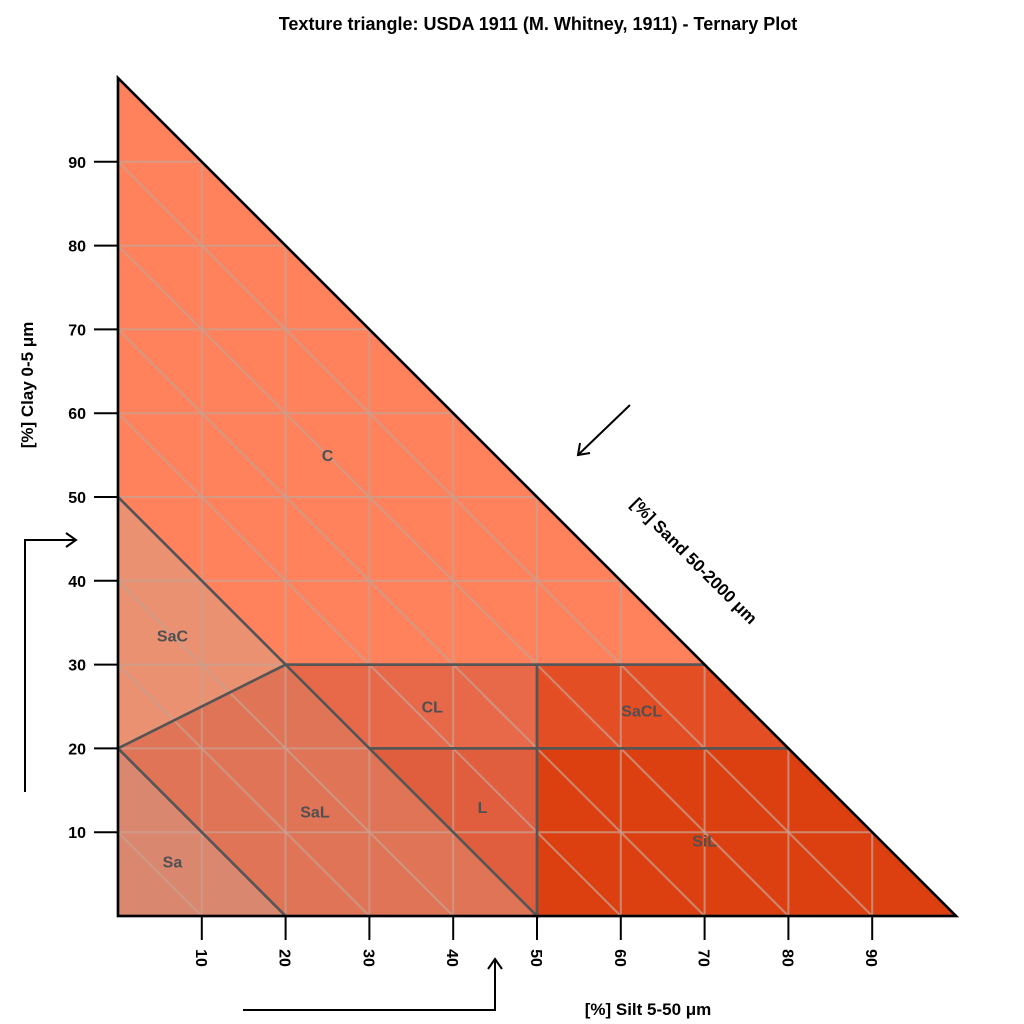 This screenshot has height=1024, width=1024. Describe the element at coordinates (200, 958) in the screenshot. I see `silt-tick-label-10: 10` at that location.